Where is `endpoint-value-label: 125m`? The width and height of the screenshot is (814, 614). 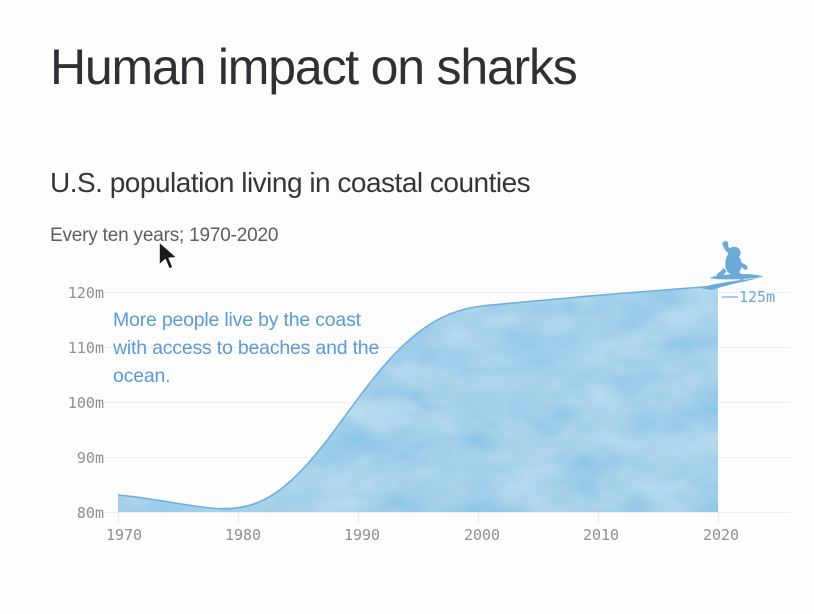
endpoint-value-label: 125m is located at coordinates (757, 297).